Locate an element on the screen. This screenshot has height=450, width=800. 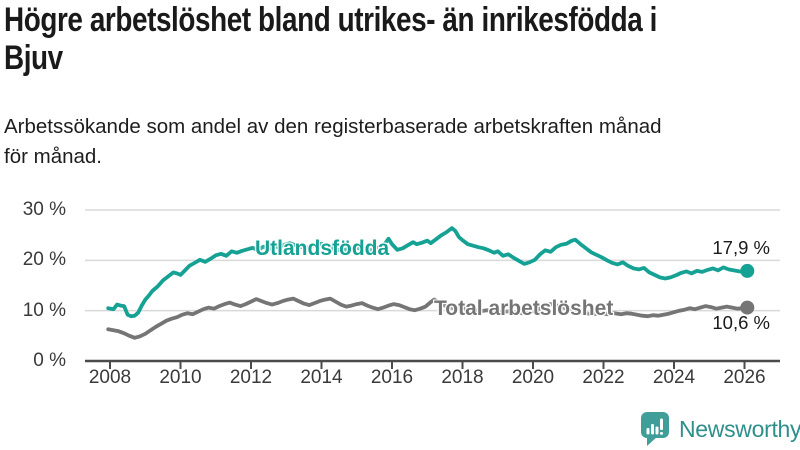
y-axis-tick-label: 30 % is located at coordinates (44, 209).